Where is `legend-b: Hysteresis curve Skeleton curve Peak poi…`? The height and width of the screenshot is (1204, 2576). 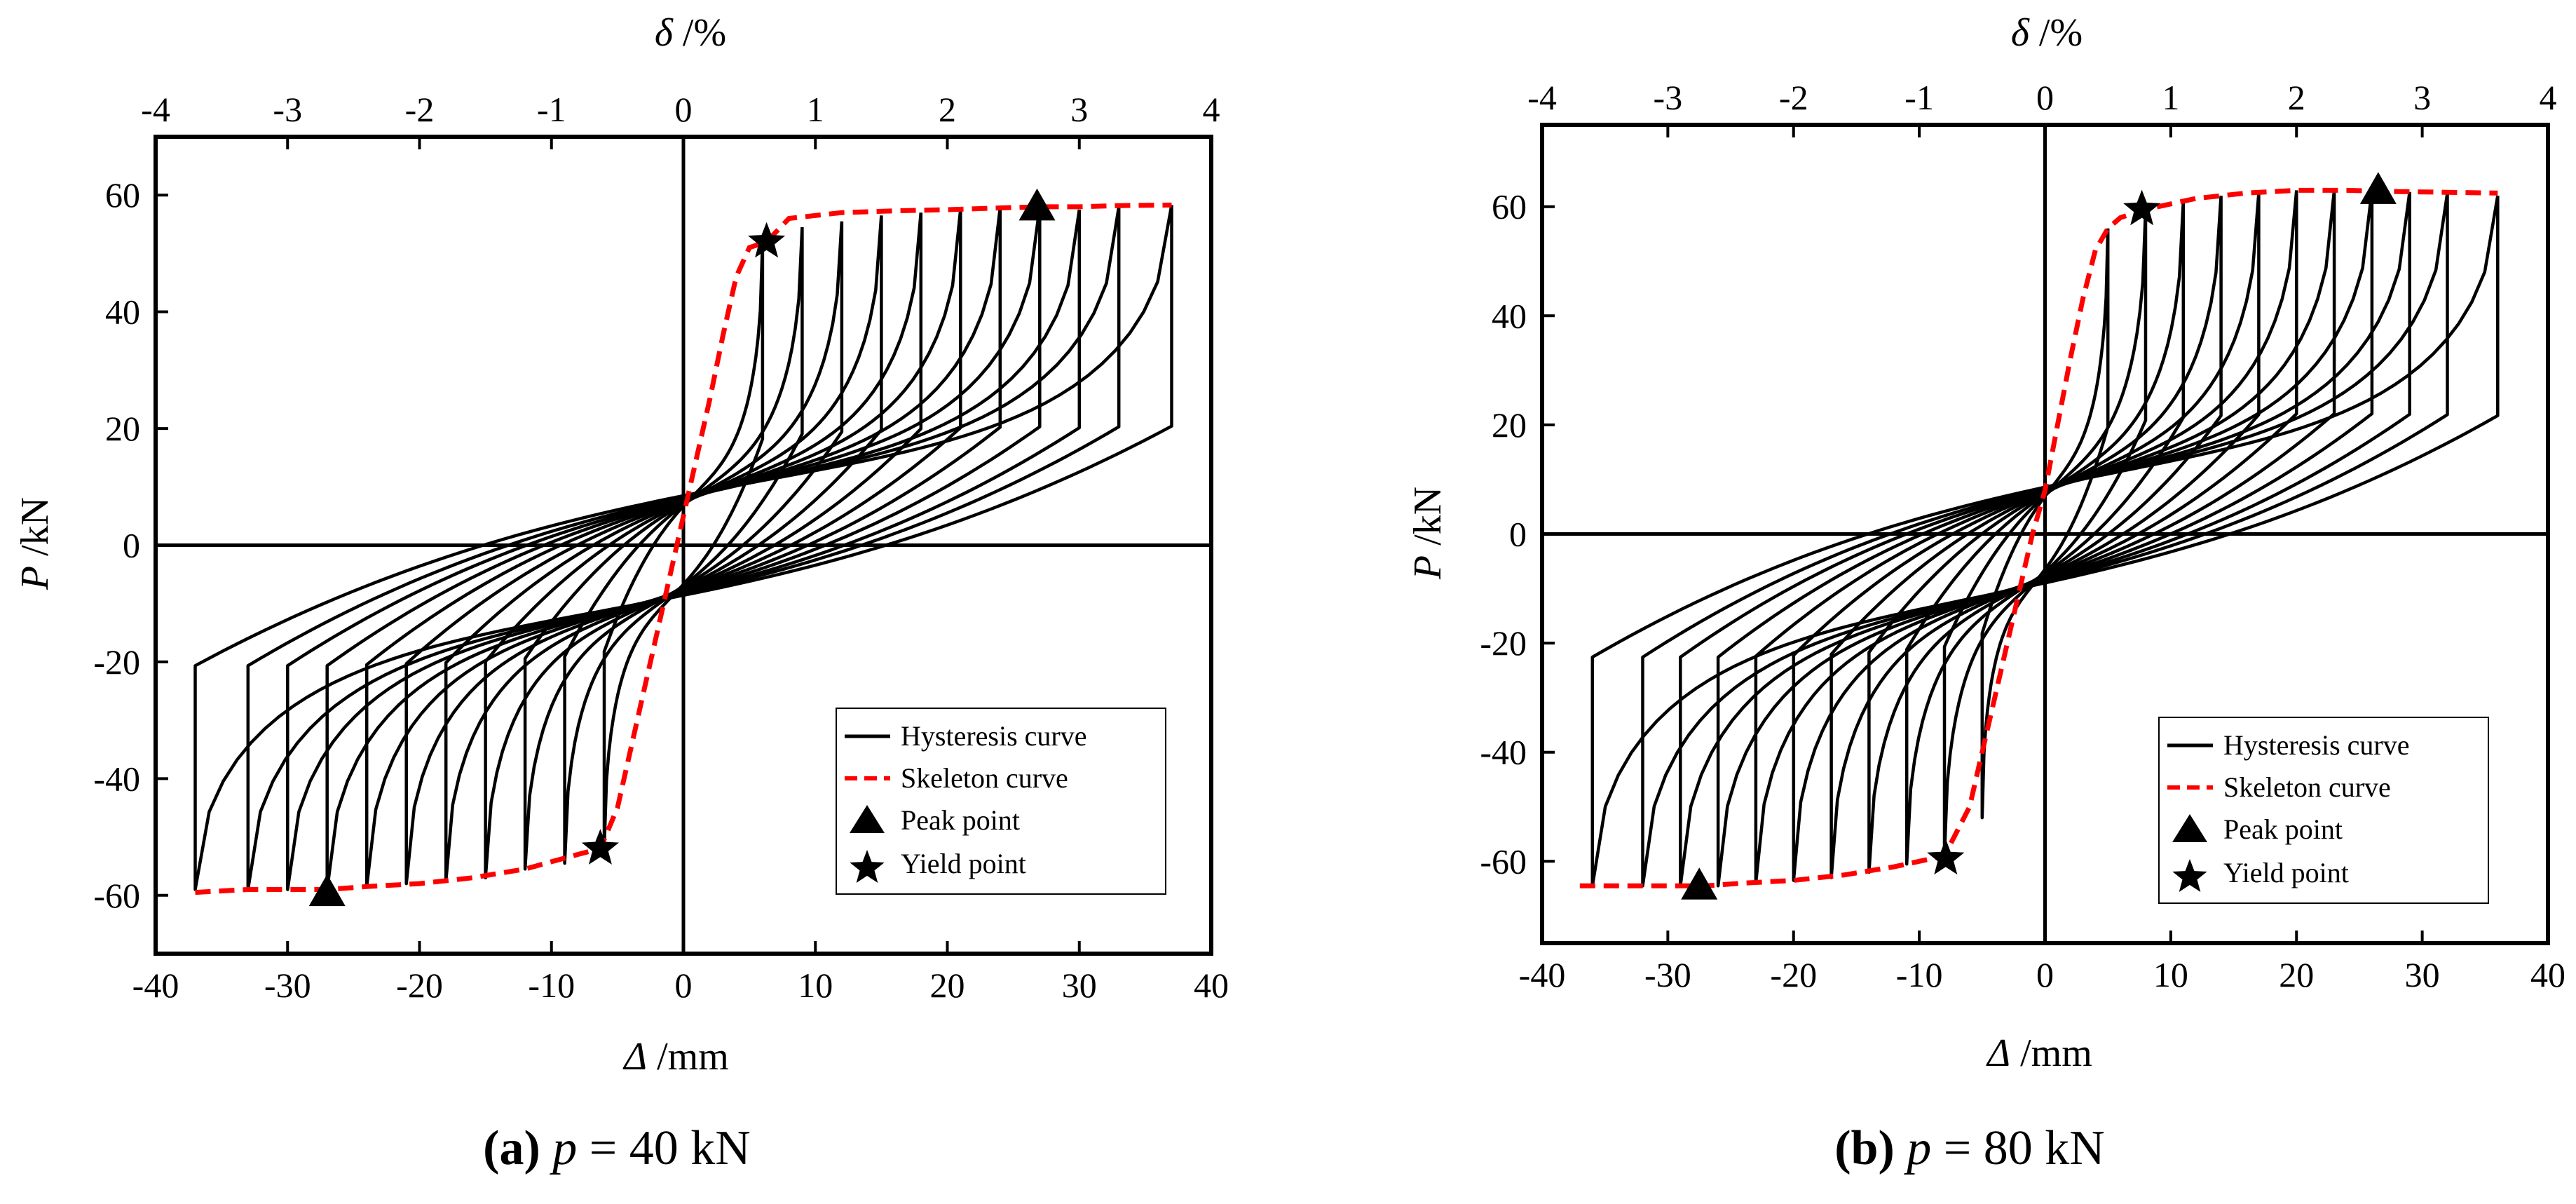 legend-b: Hysteresis curve Skeleton curve Peak poi… is located at coordinates (2323, 810).